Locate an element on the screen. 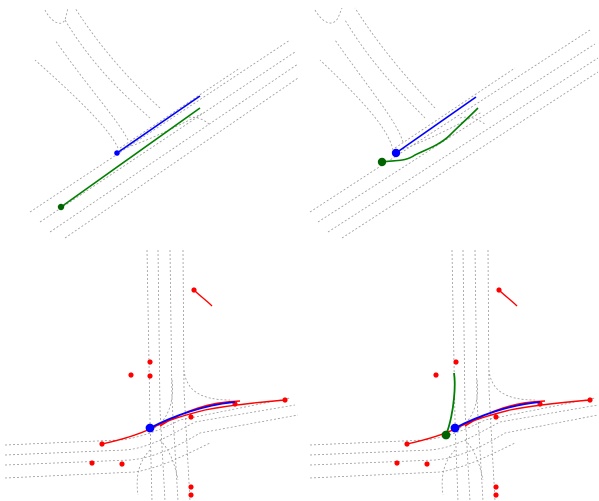 The image size is (599, 501). ground-truth-marker is located at coordinates (61, 207).